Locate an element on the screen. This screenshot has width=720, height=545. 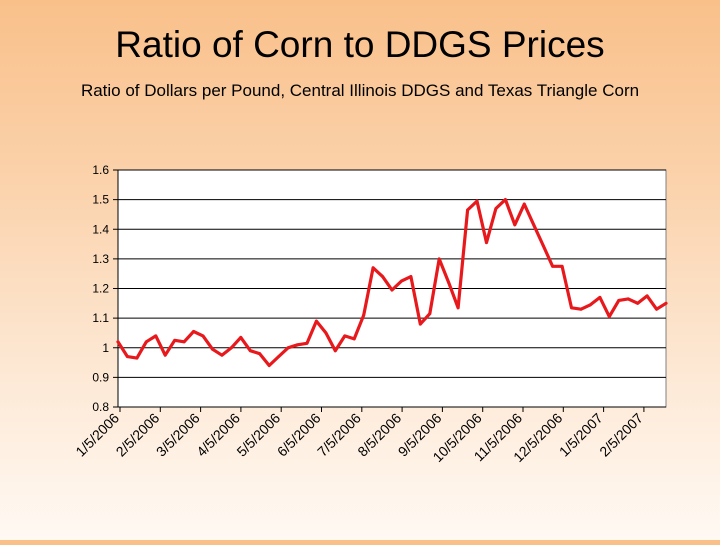
y-tick-label: 1.5 is located at coordinates (100, 200).